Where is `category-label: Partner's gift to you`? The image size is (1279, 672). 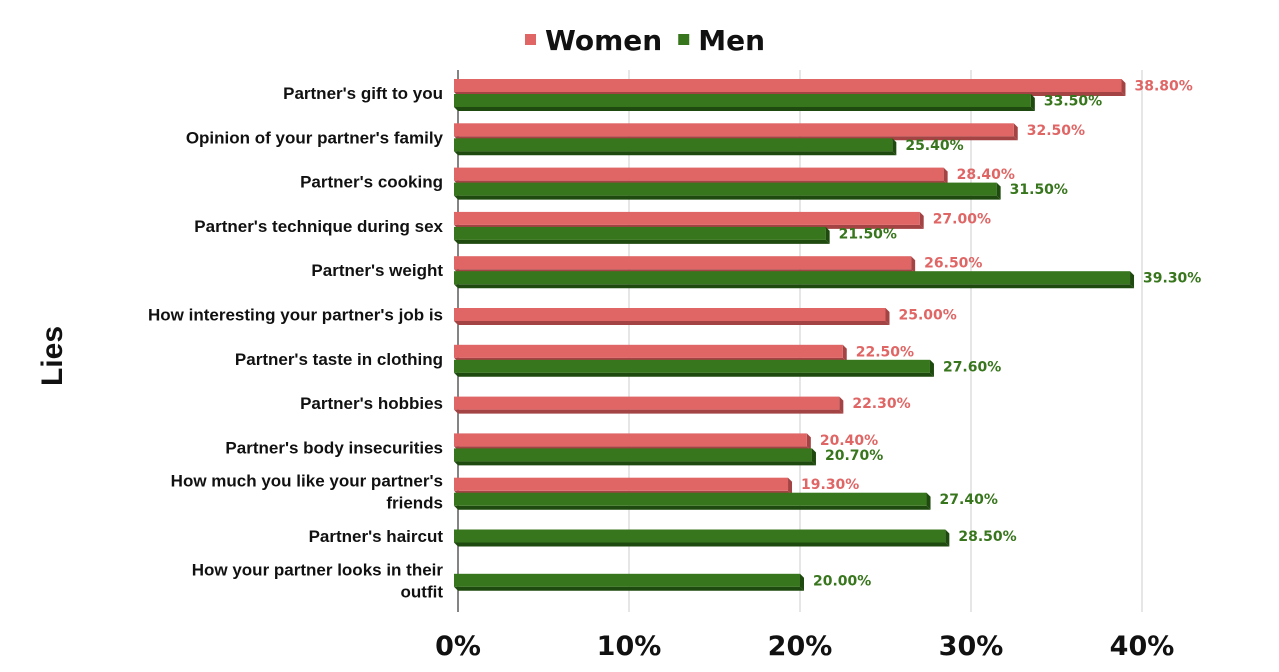 category-label: Partner's gift to you is located at coordinates (363, 93).